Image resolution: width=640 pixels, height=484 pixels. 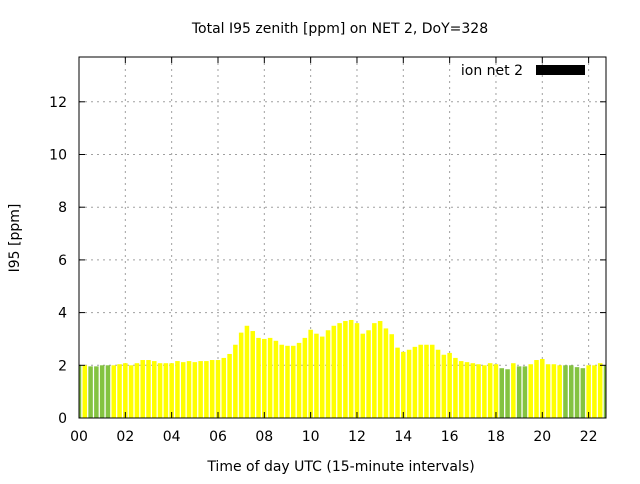 I want to click on y-tick-label: 8, so click(x=62, y=208).